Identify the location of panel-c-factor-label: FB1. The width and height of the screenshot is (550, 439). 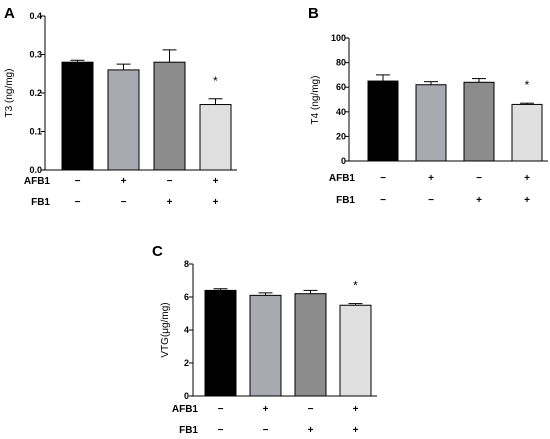
(188, 430).